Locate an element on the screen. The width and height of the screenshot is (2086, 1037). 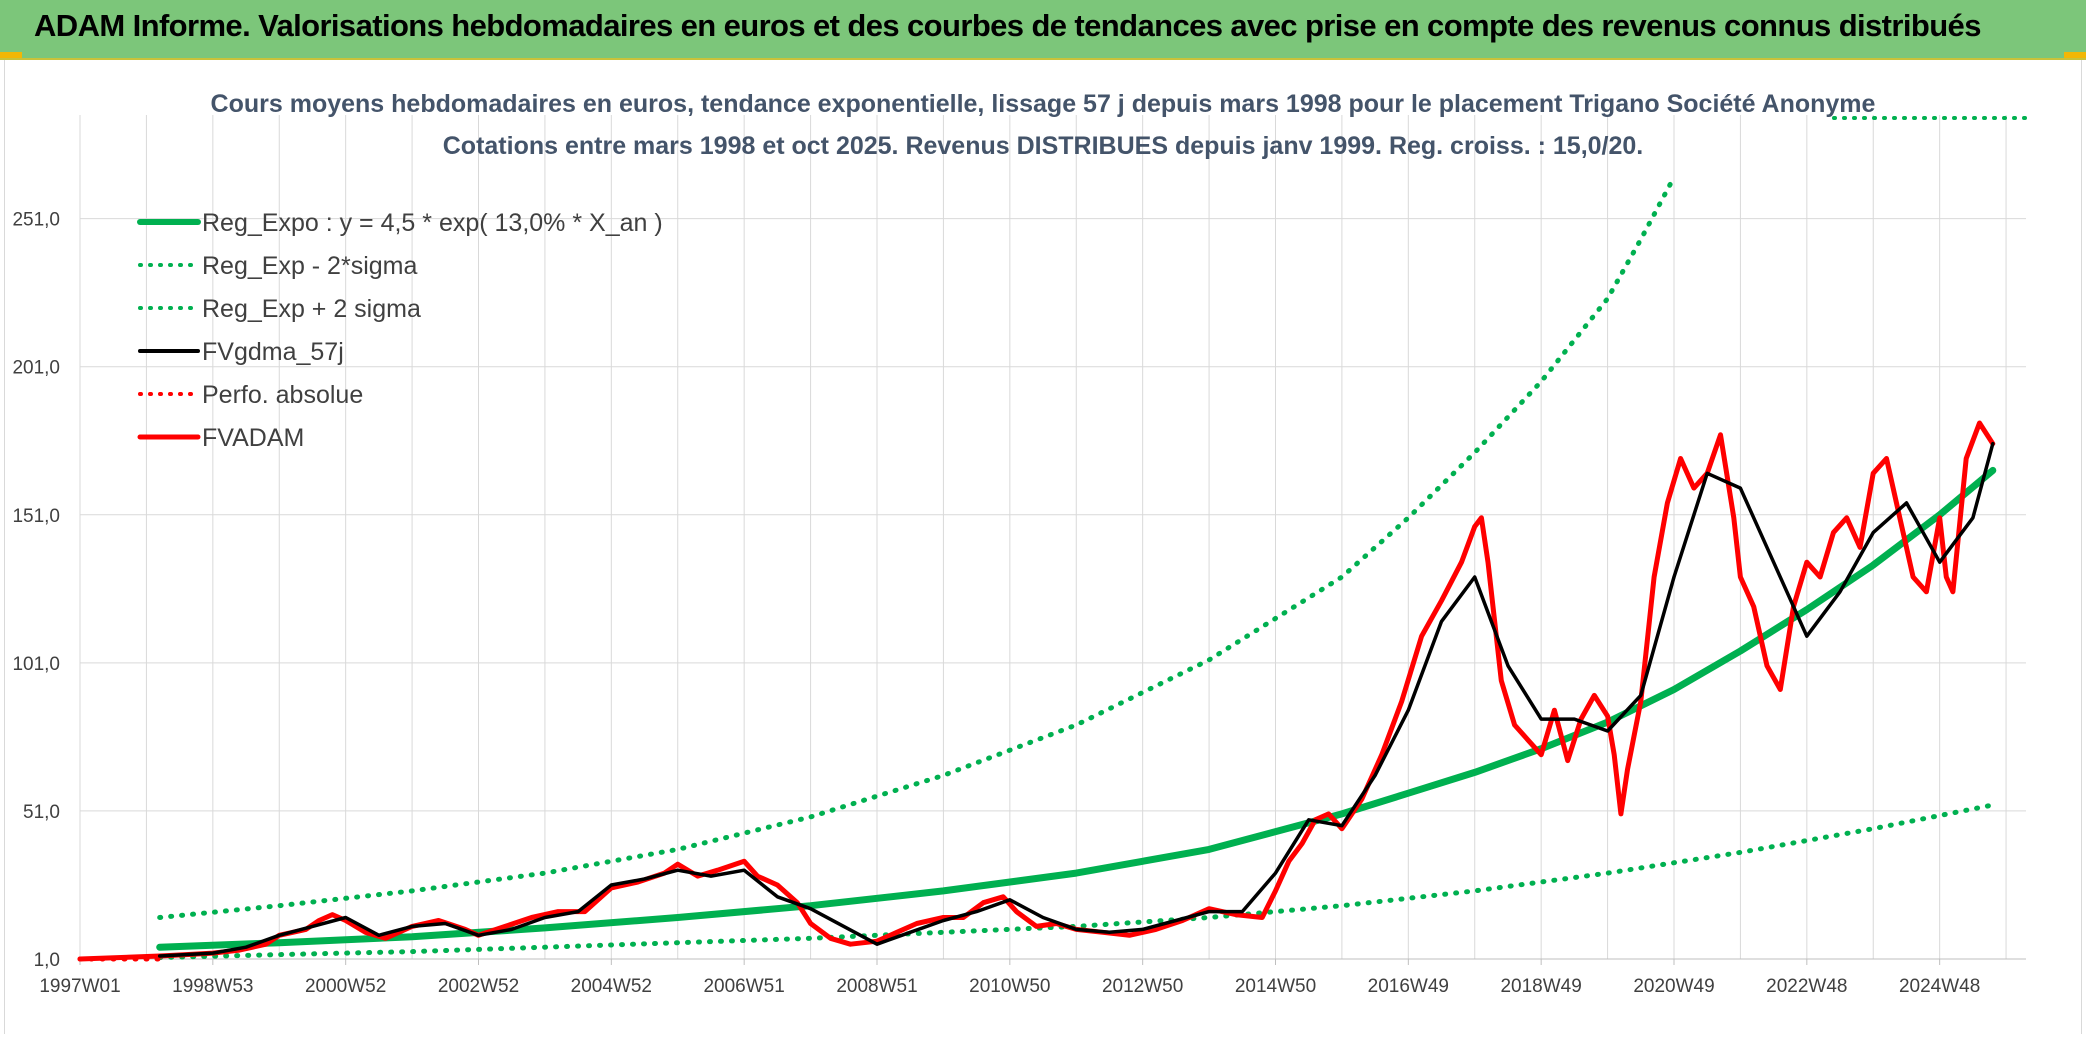
y-tick-label: 101,0 is located at coordinates (36, 664).